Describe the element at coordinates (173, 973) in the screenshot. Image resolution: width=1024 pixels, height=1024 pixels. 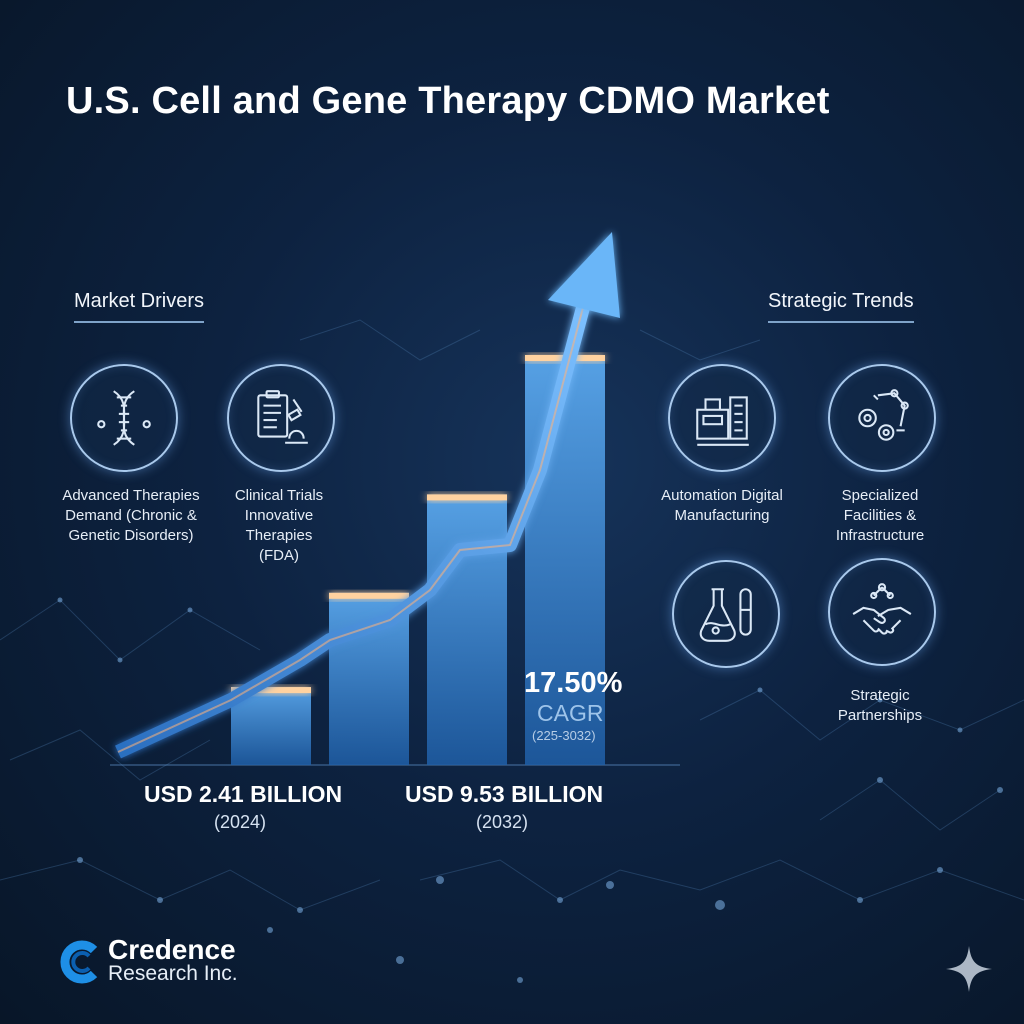
I see `logo-subtitle: Research Inc.` at that location.